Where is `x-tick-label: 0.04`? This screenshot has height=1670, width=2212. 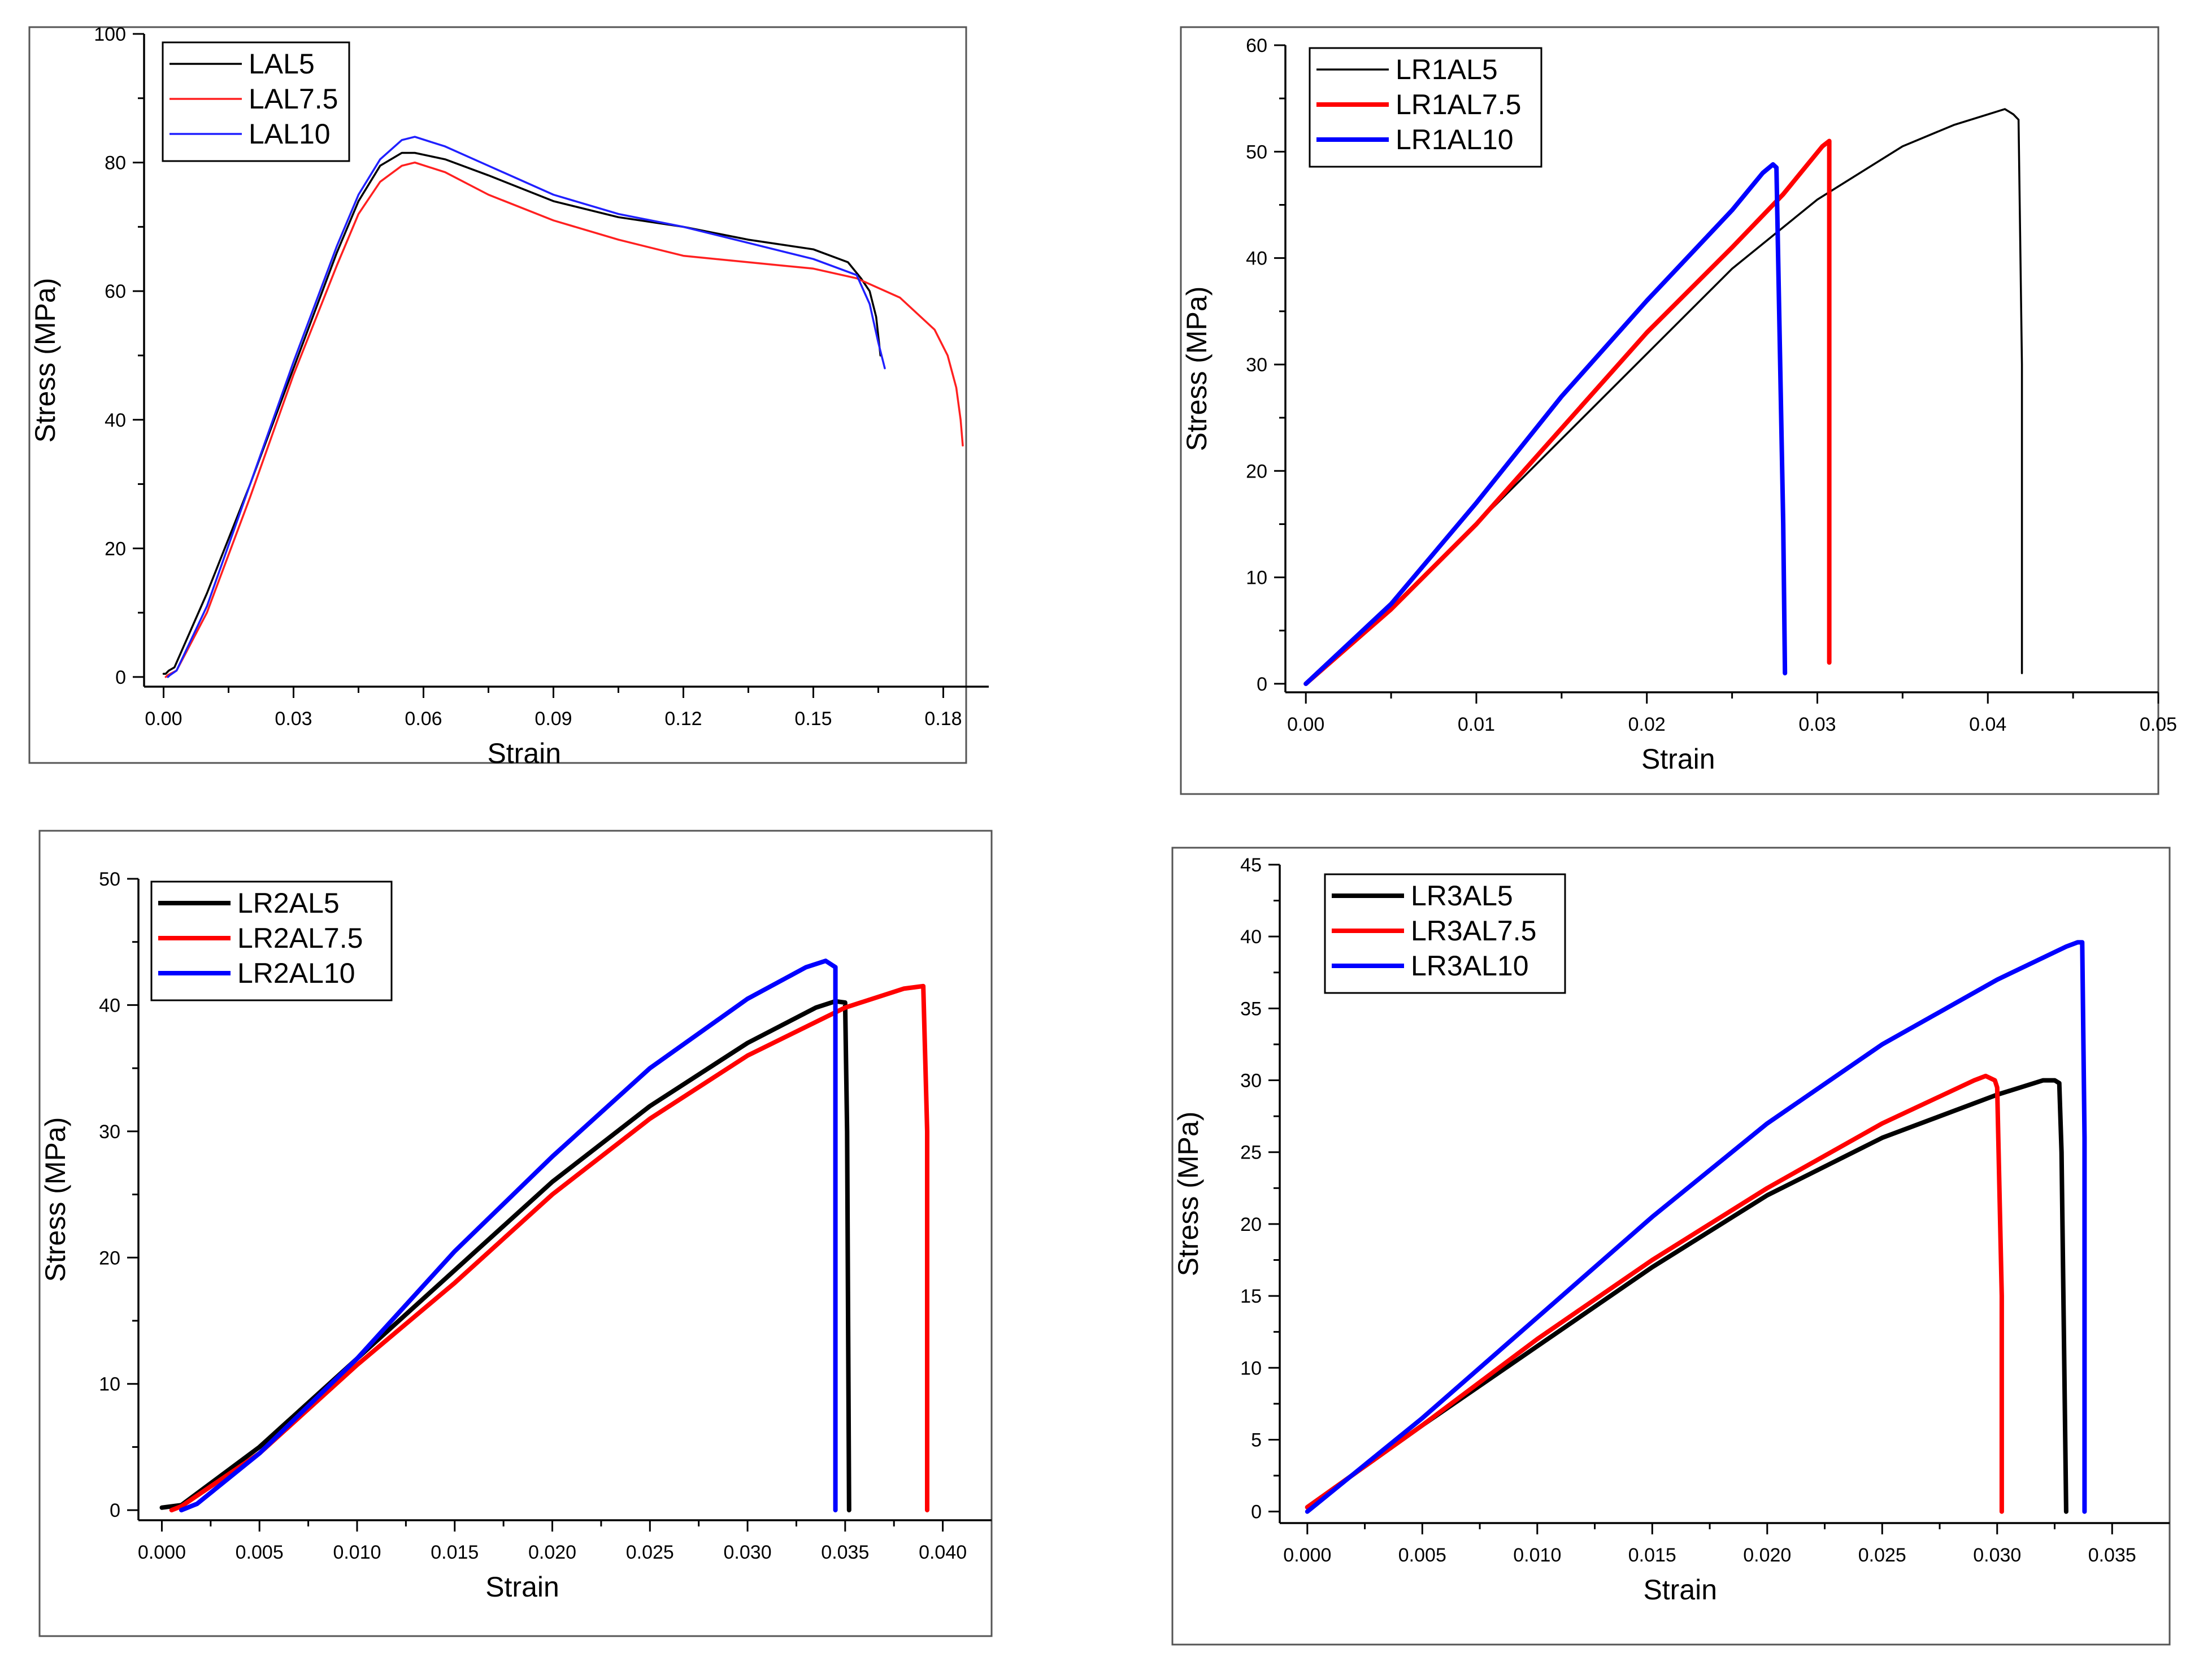 x-tick-label: 0.04 is located at coordinates (1987, 724).